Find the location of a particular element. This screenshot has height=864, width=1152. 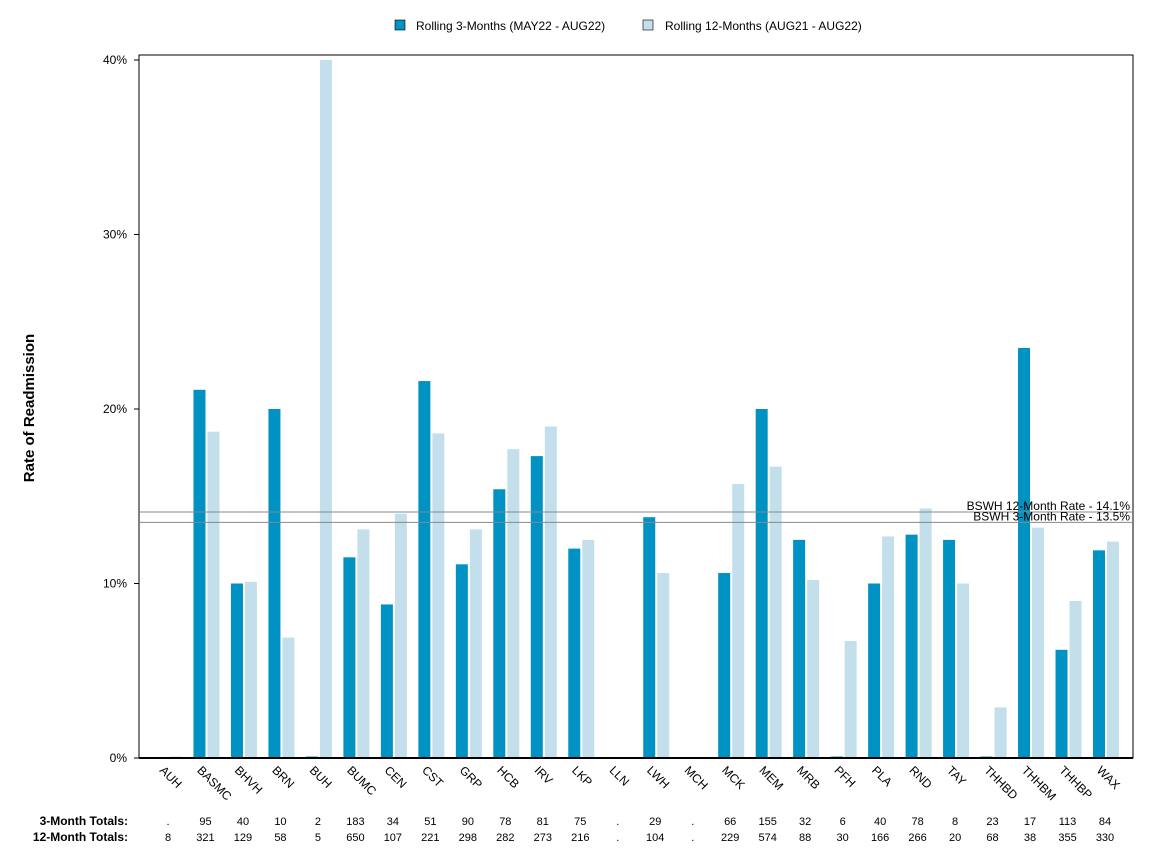

total-3month-cell: 6 is located at coordinates (843, 822).